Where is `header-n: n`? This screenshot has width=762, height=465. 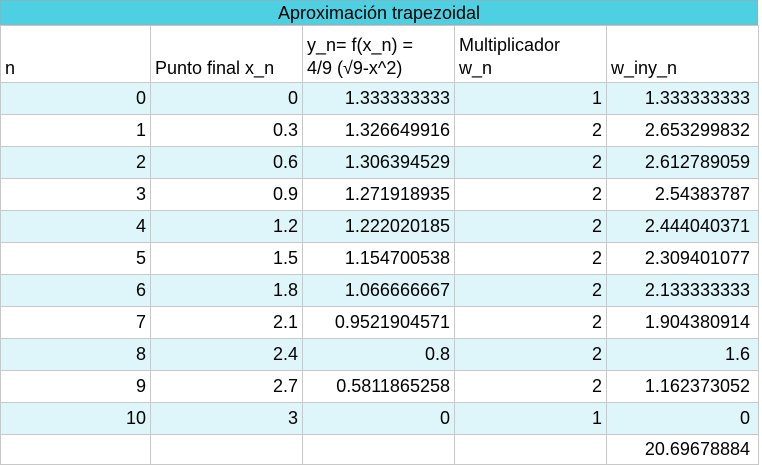 header-n: n is located at coordinates (75, 54).